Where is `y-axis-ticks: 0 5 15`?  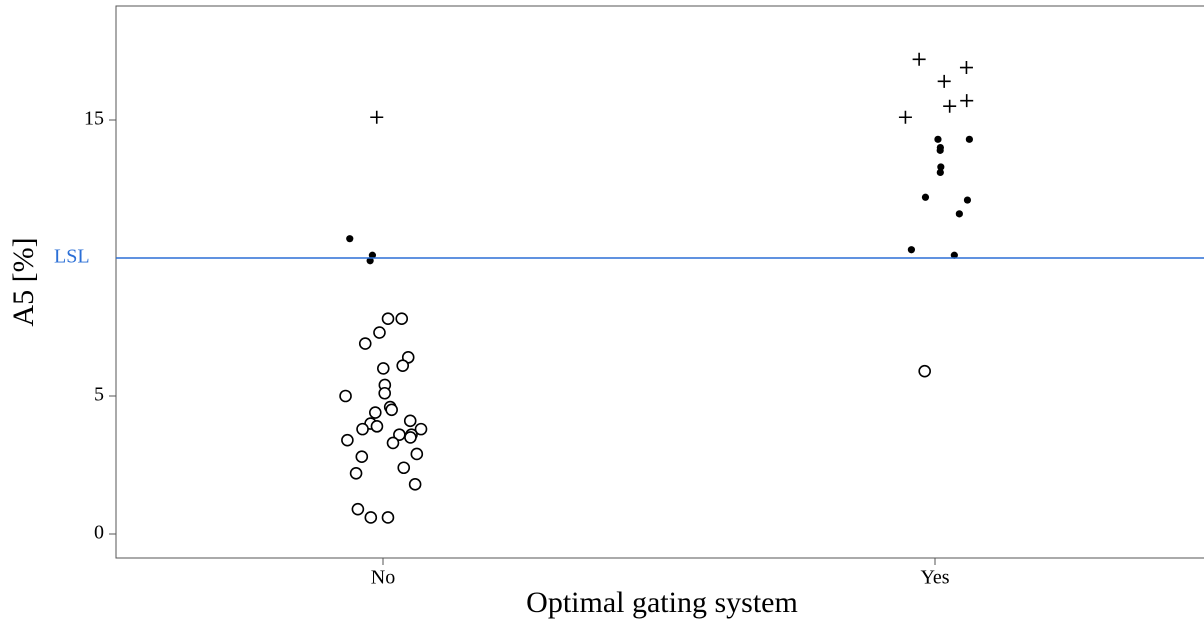 y-axis-ticks: 0 5 15 is located at coordinates (100, 326).